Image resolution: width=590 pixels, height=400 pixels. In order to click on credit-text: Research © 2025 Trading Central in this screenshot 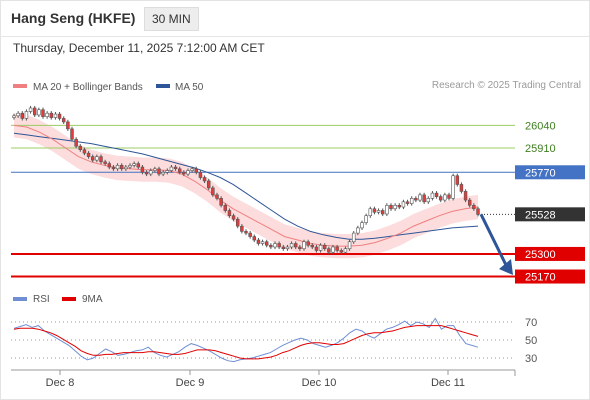, I will do `click(506, 85)`.